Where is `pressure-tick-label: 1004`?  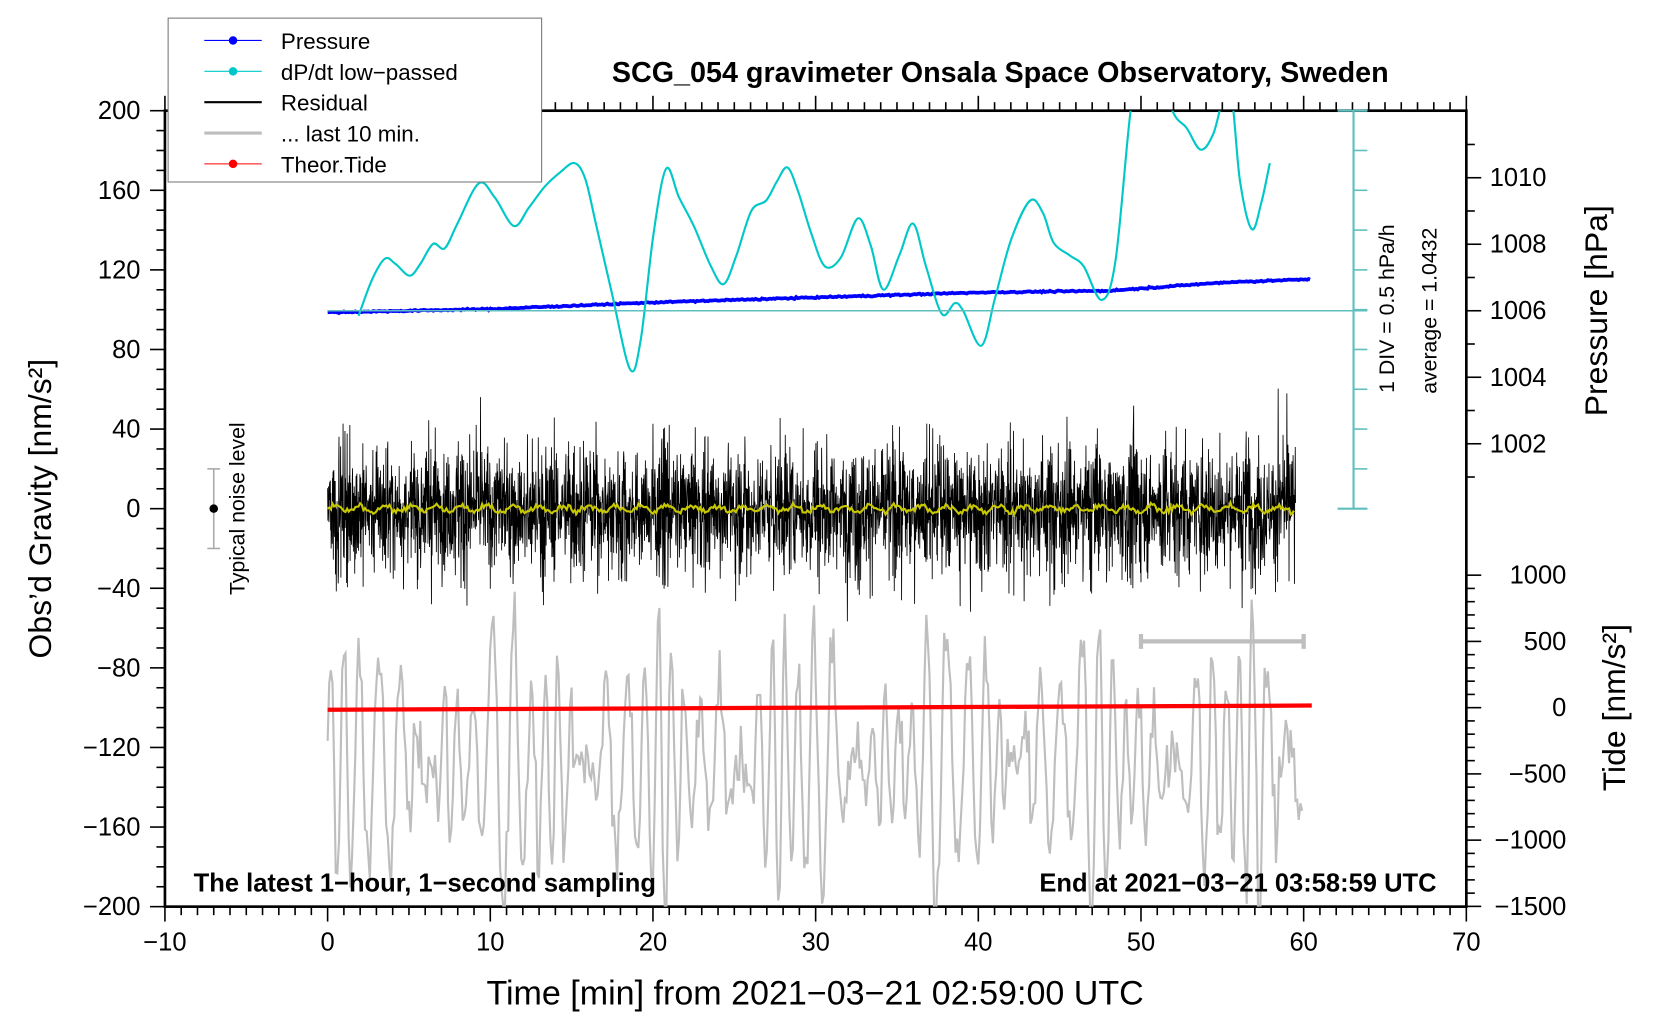
pressure-tick-label: 1004 is located at coordinates (1518, 378).